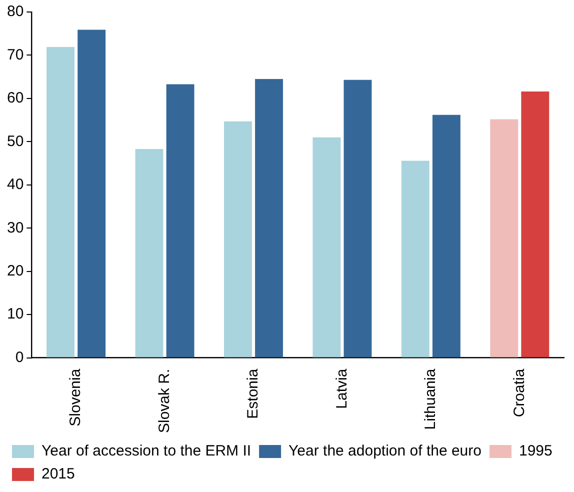  I want to click on legend-label: 1995, so click(535, 451).